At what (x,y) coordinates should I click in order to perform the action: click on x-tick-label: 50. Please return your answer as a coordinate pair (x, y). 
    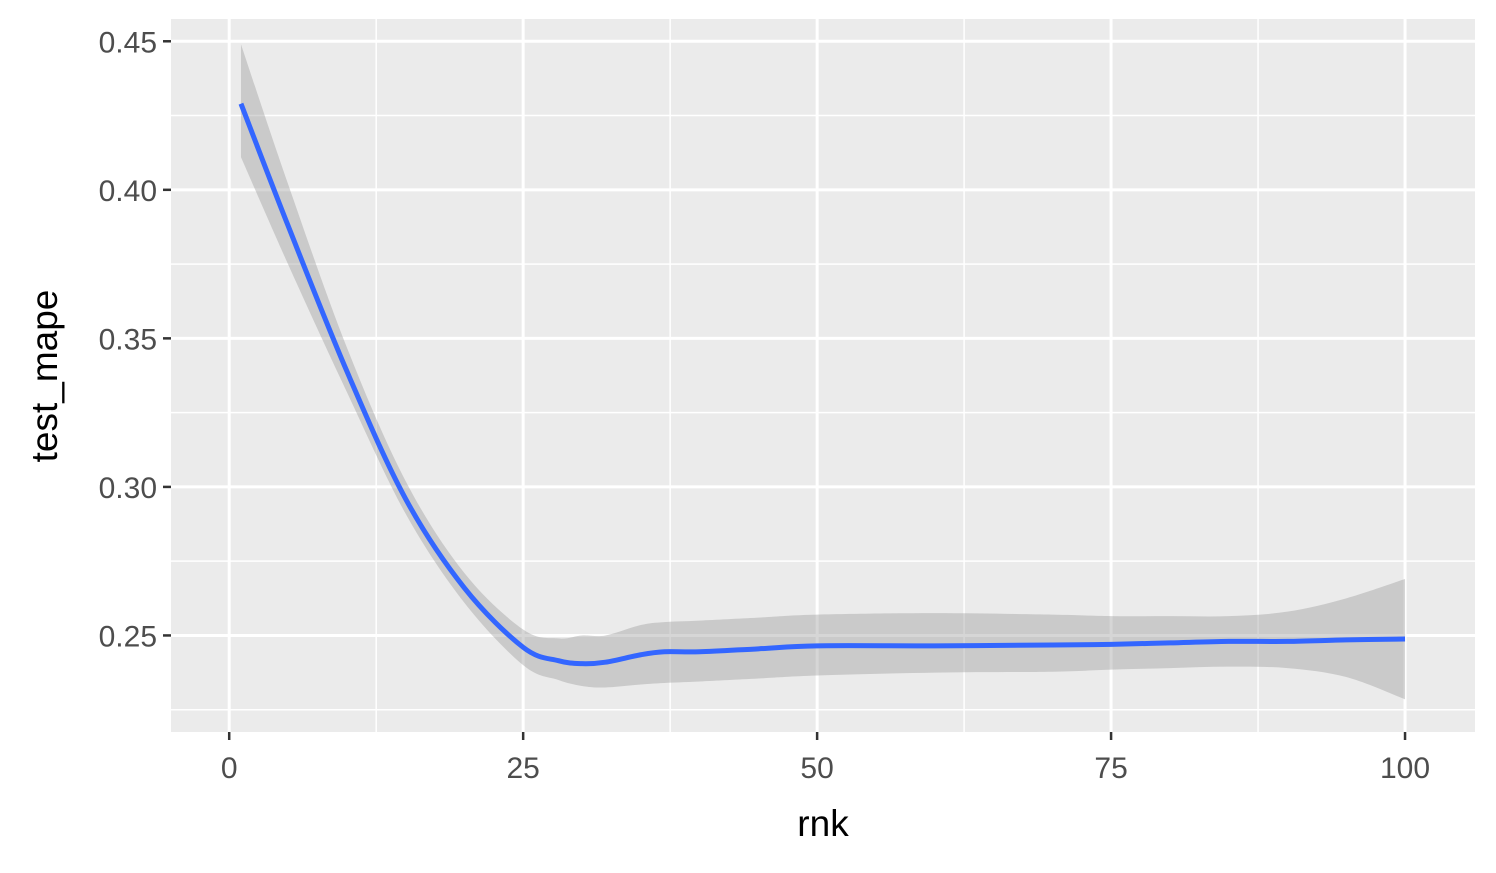
    Looking at the image, I should click on (816, 768).